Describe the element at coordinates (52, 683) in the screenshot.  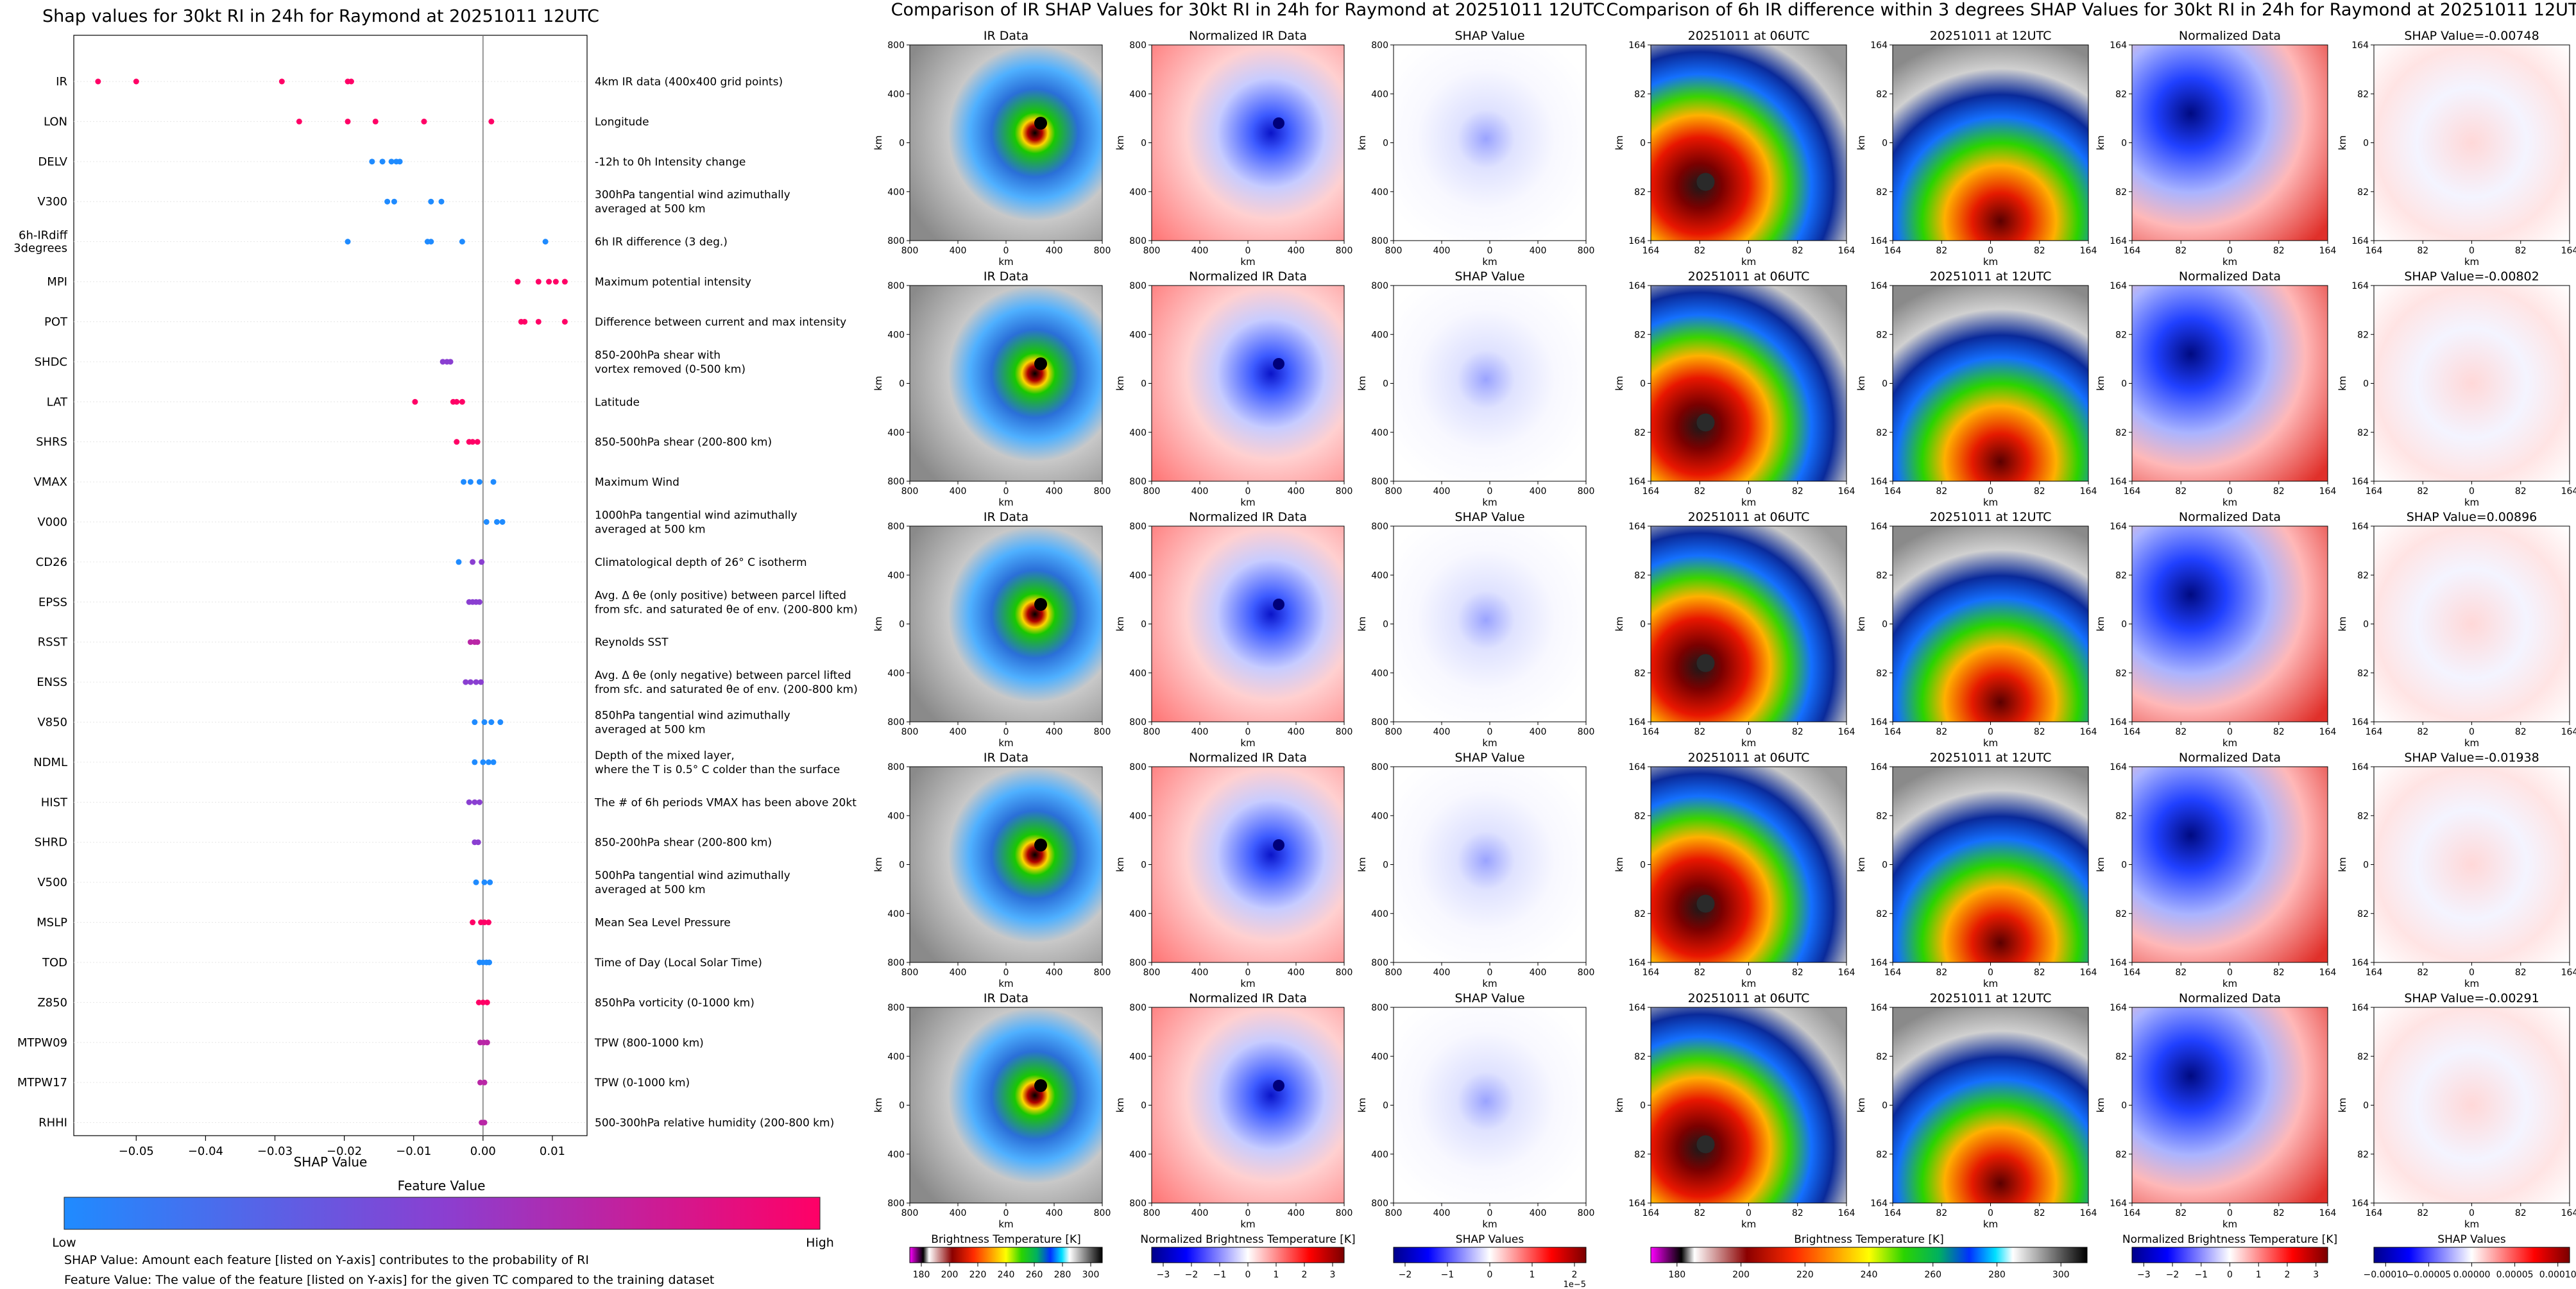
I see `feature-name-label: ENSS` at that location.